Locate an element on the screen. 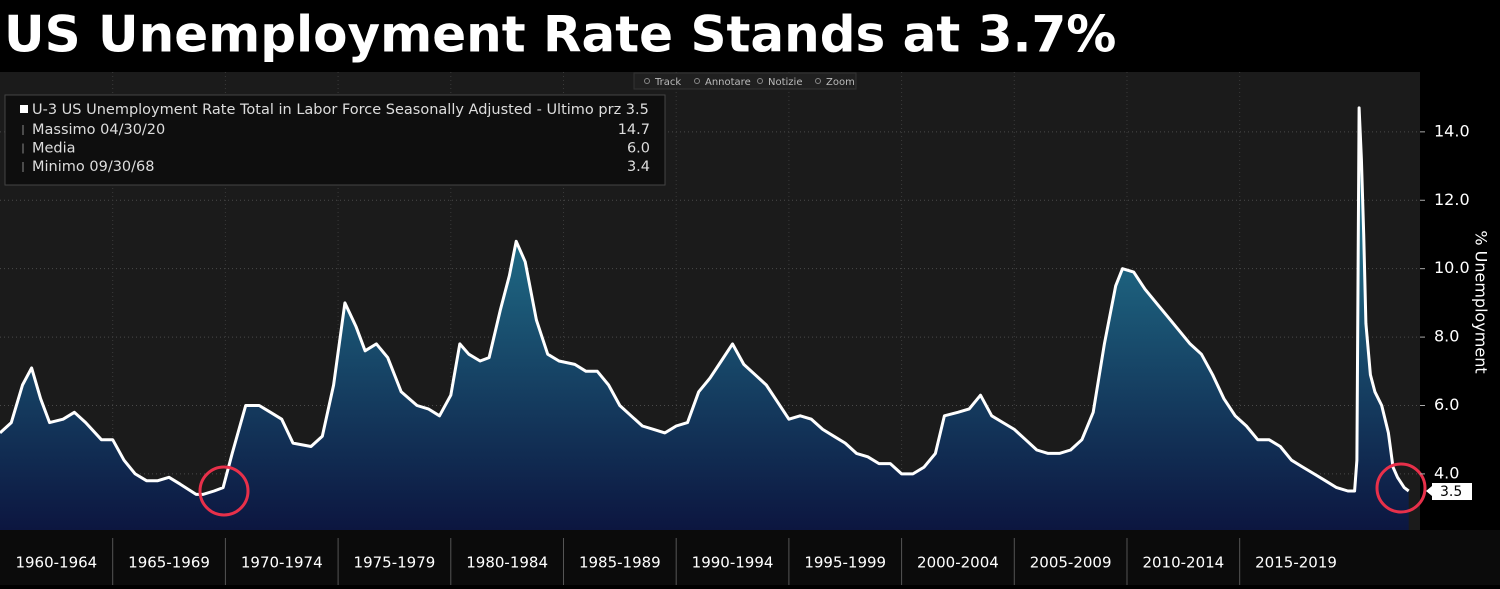 Image resolution: width=1500 pixels, height=589 pixels. x-tick-label: 1990-1994 is located at coordinates (733, 563).